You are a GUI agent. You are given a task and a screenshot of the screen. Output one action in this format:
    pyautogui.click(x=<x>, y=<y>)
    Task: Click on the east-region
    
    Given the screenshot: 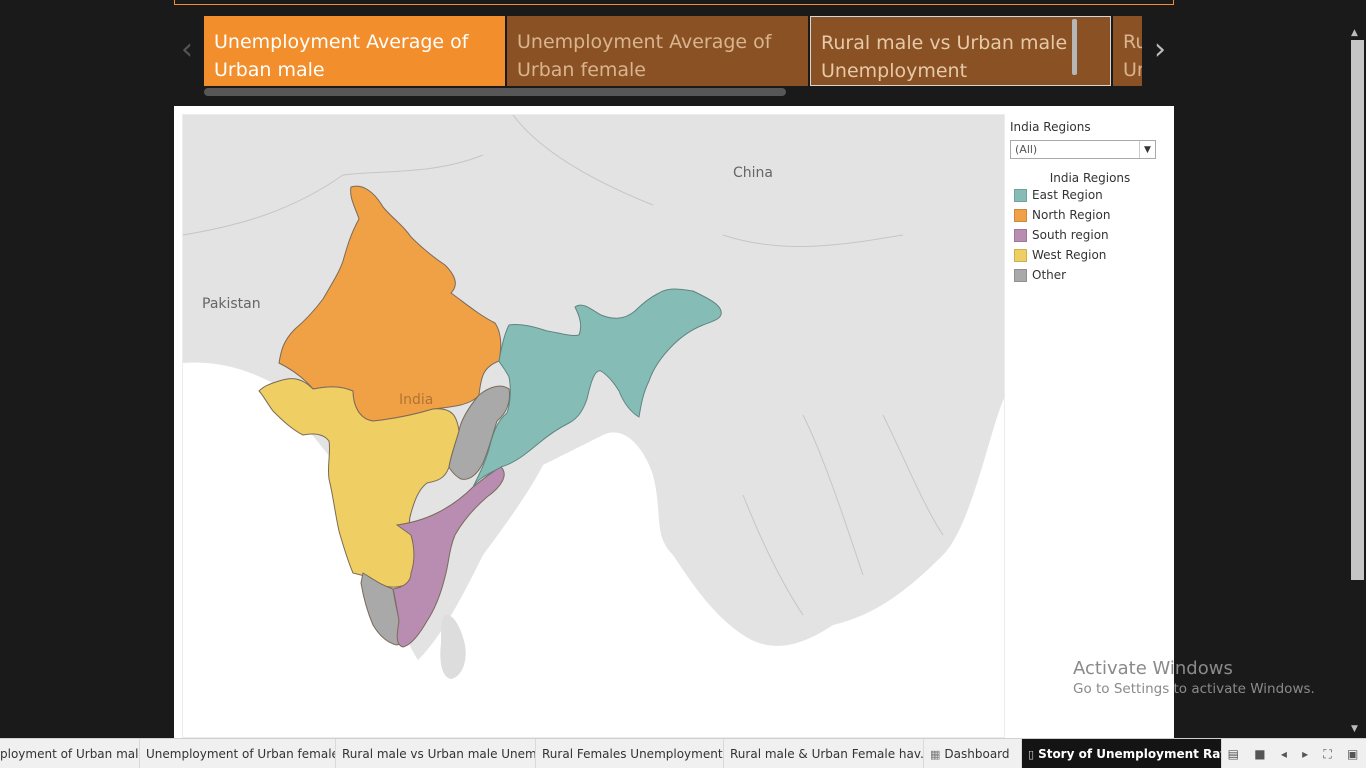 What is the action you would take?
    pyautogui.click(x=597, y=388)
    